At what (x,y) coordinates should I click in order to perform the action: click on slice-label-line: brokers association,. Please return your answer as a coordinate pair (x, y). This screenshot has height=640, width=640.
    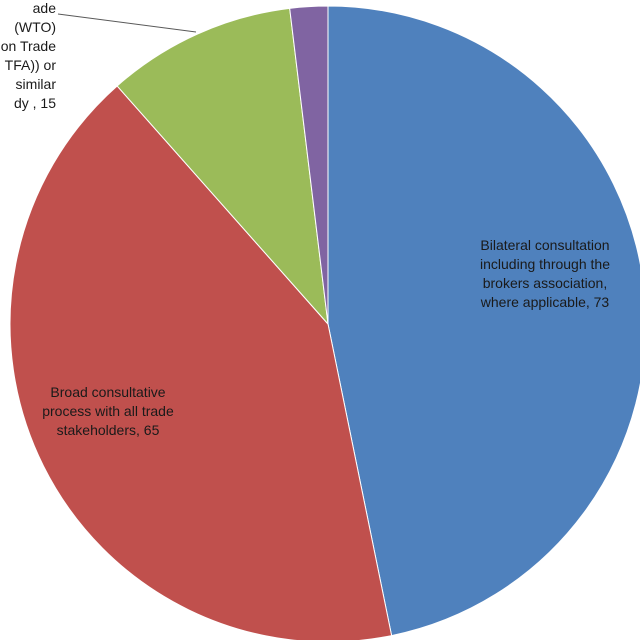
    Looking at the image, I should click on (545, 283).